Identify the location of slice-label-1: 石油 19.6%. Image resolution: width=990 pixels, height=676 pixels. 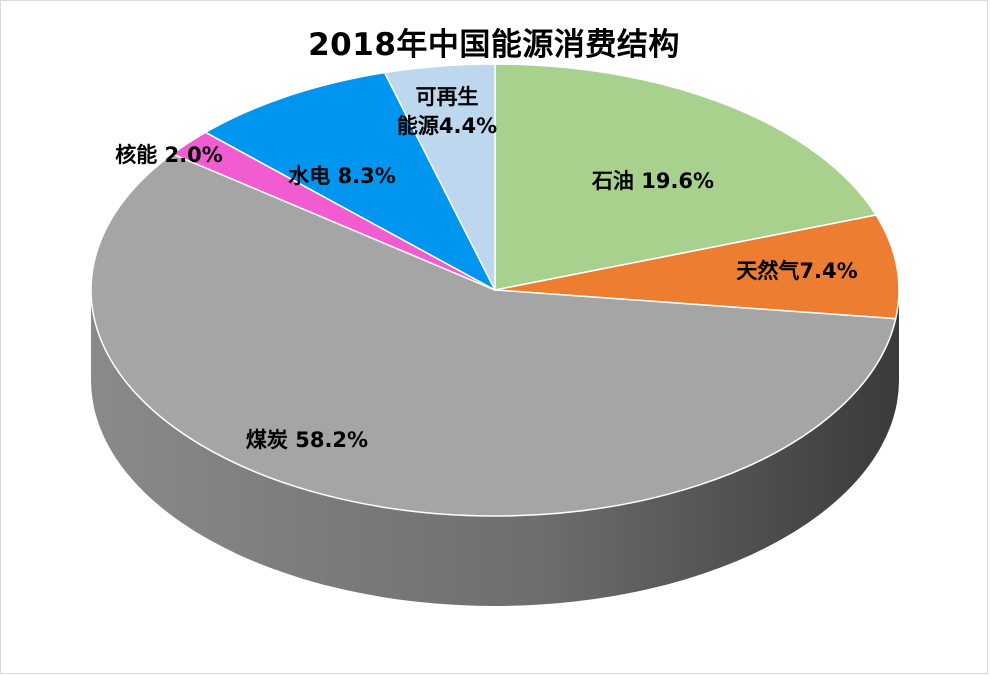
(652, 181).